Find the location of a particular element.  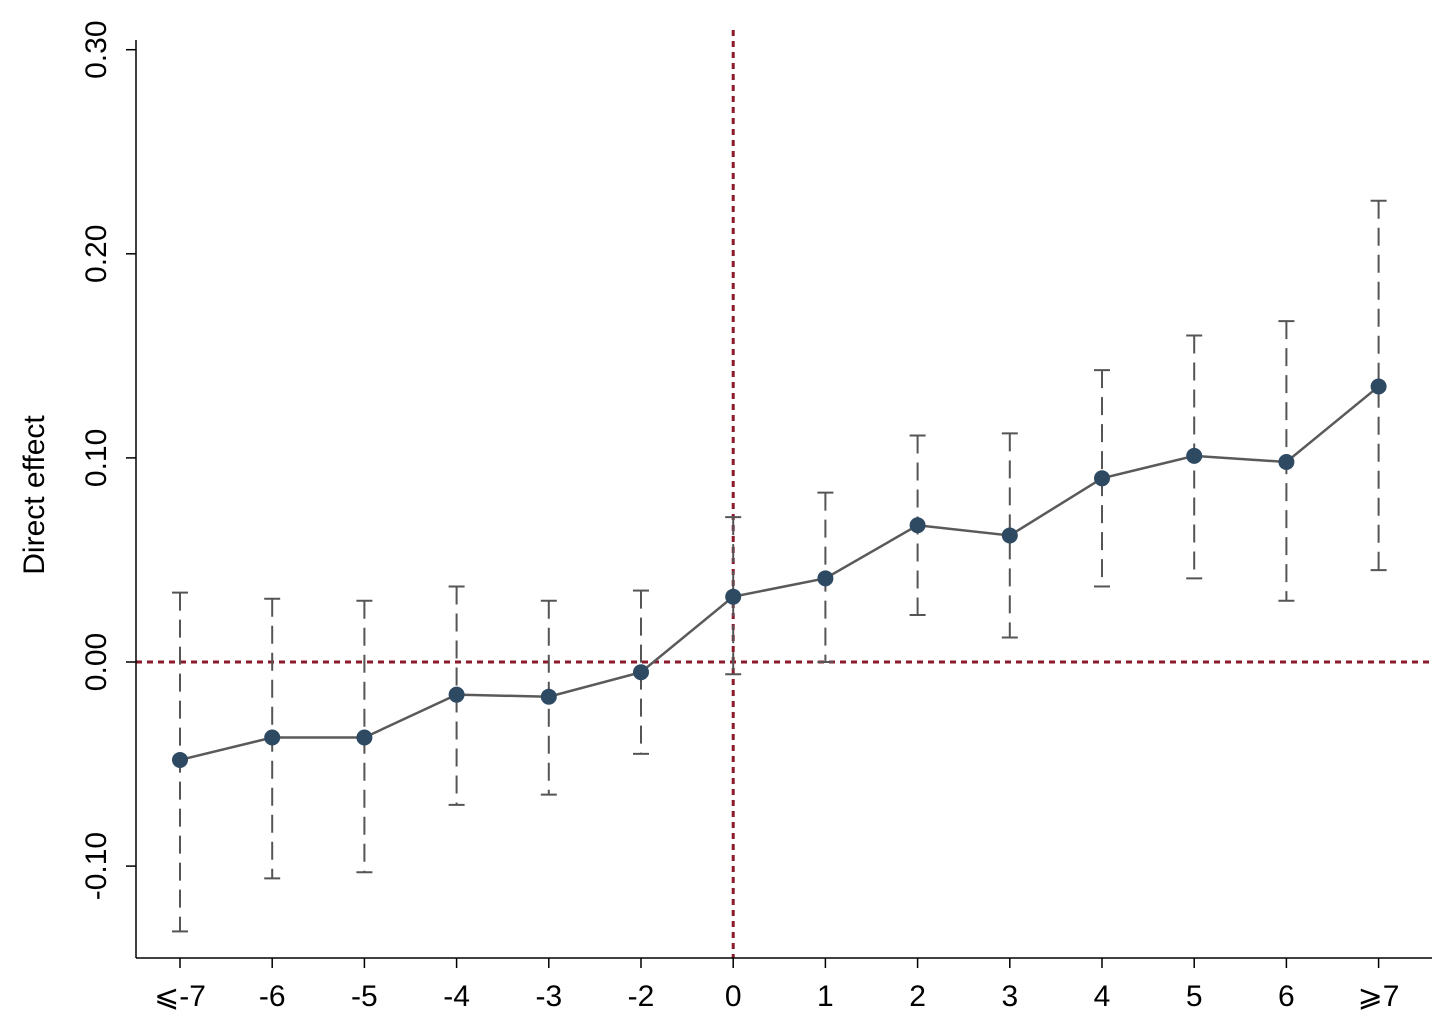

x-tick-label: ⩽-7 is located at coordinates (180, 996).